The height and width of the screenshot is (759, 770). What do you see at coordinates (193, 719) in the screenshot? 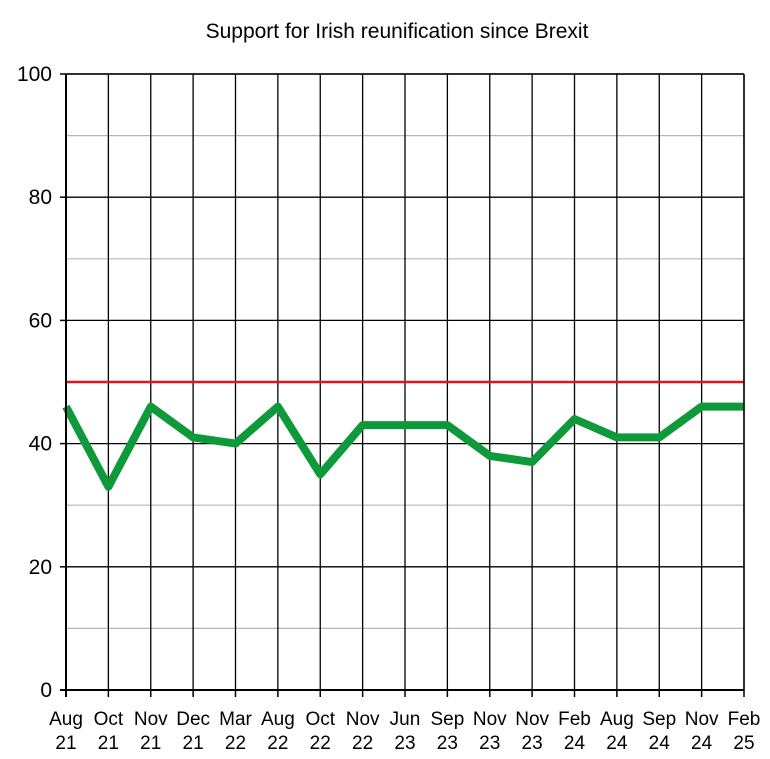
I see `x-tick-month-3: Dec` at bounding box center [193, 719].